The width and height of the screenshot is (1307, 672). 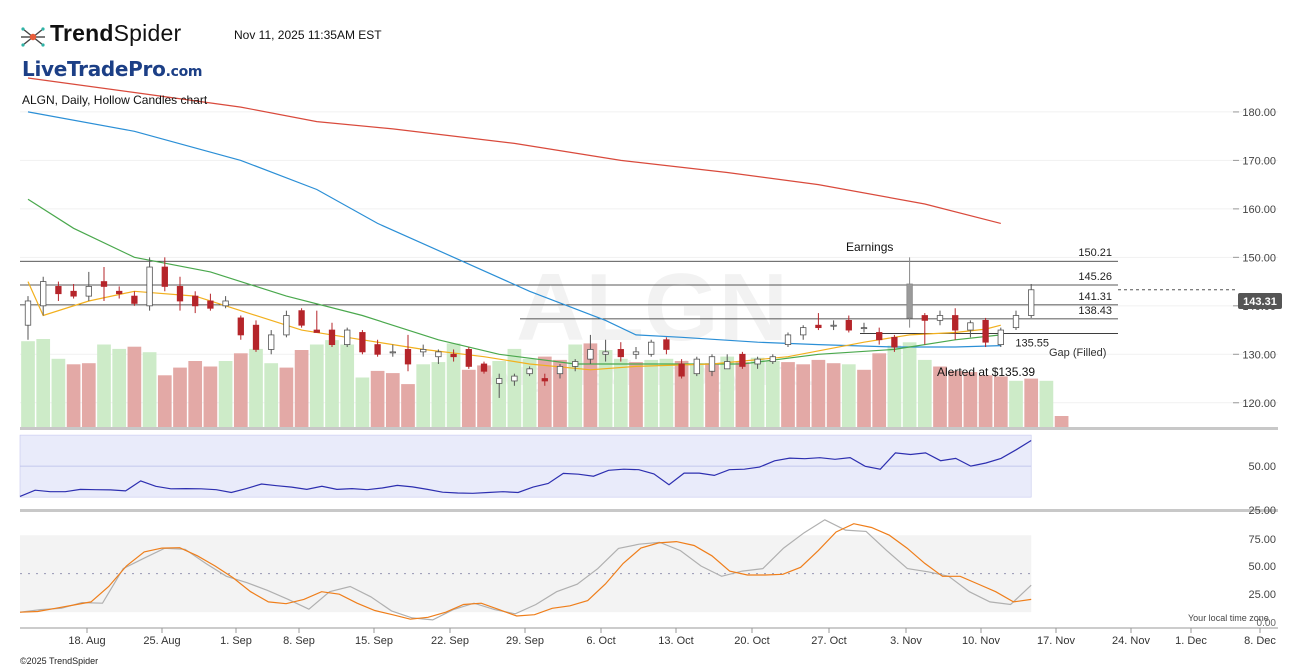 I want to click on livetradepro-watermark: LiveTradePro.com, so click(x=112, y=69).